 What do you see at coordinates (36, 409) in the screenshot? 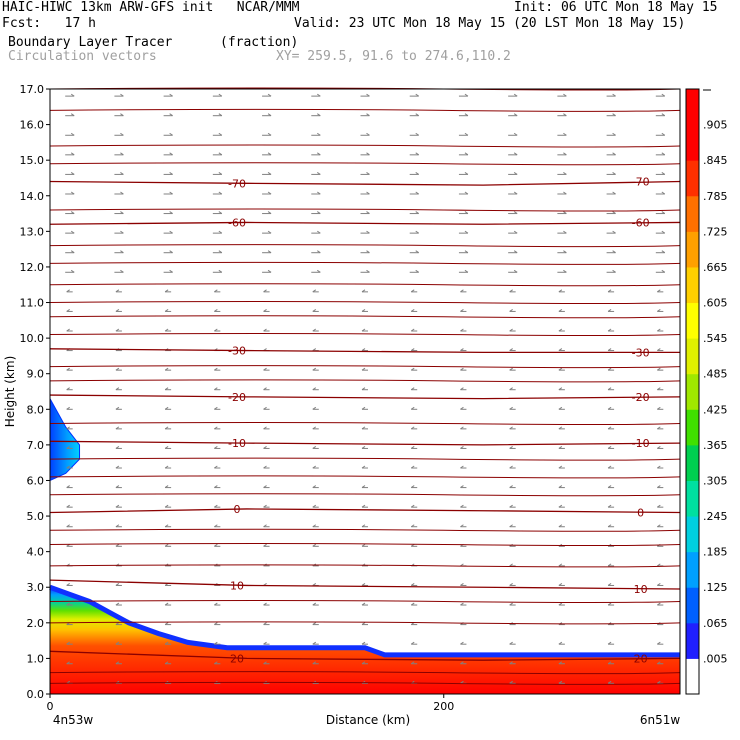
I see `y-tick-label: 8.0` at bounding box center [36, 409].